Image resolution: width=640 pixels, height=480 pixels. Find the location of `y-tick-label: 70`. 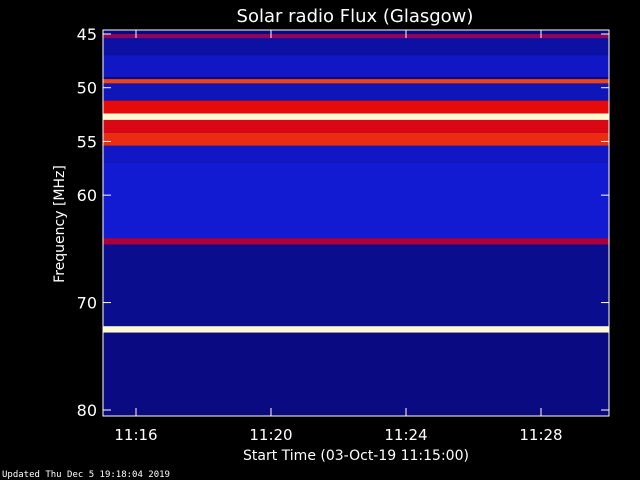

y-tick-label: 70 is located at coordinates (87, 303).